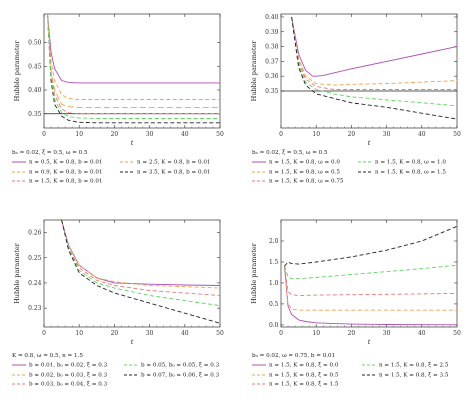 Image resolution: width=474 pixels, height=412 pixels. I want to click on legend-title-3: K = 0.8, ω = 0.5, n = 1.5, so click(47, 356).